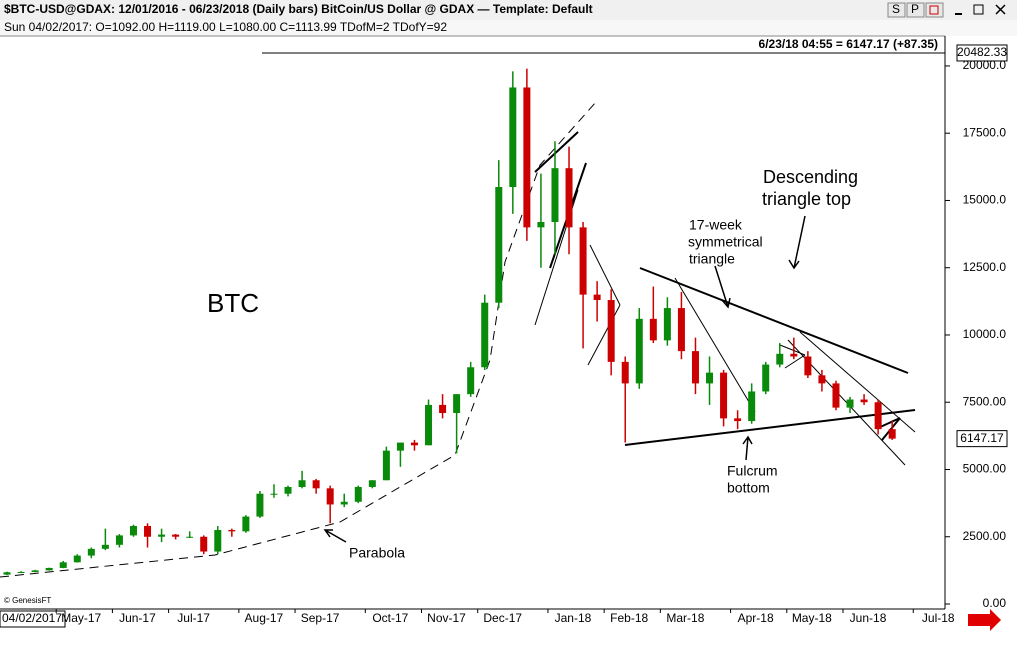 The width and height of the screenshot is (1017, 656). I want to click on x-tick-label: Sep-17, so click(320, 618).